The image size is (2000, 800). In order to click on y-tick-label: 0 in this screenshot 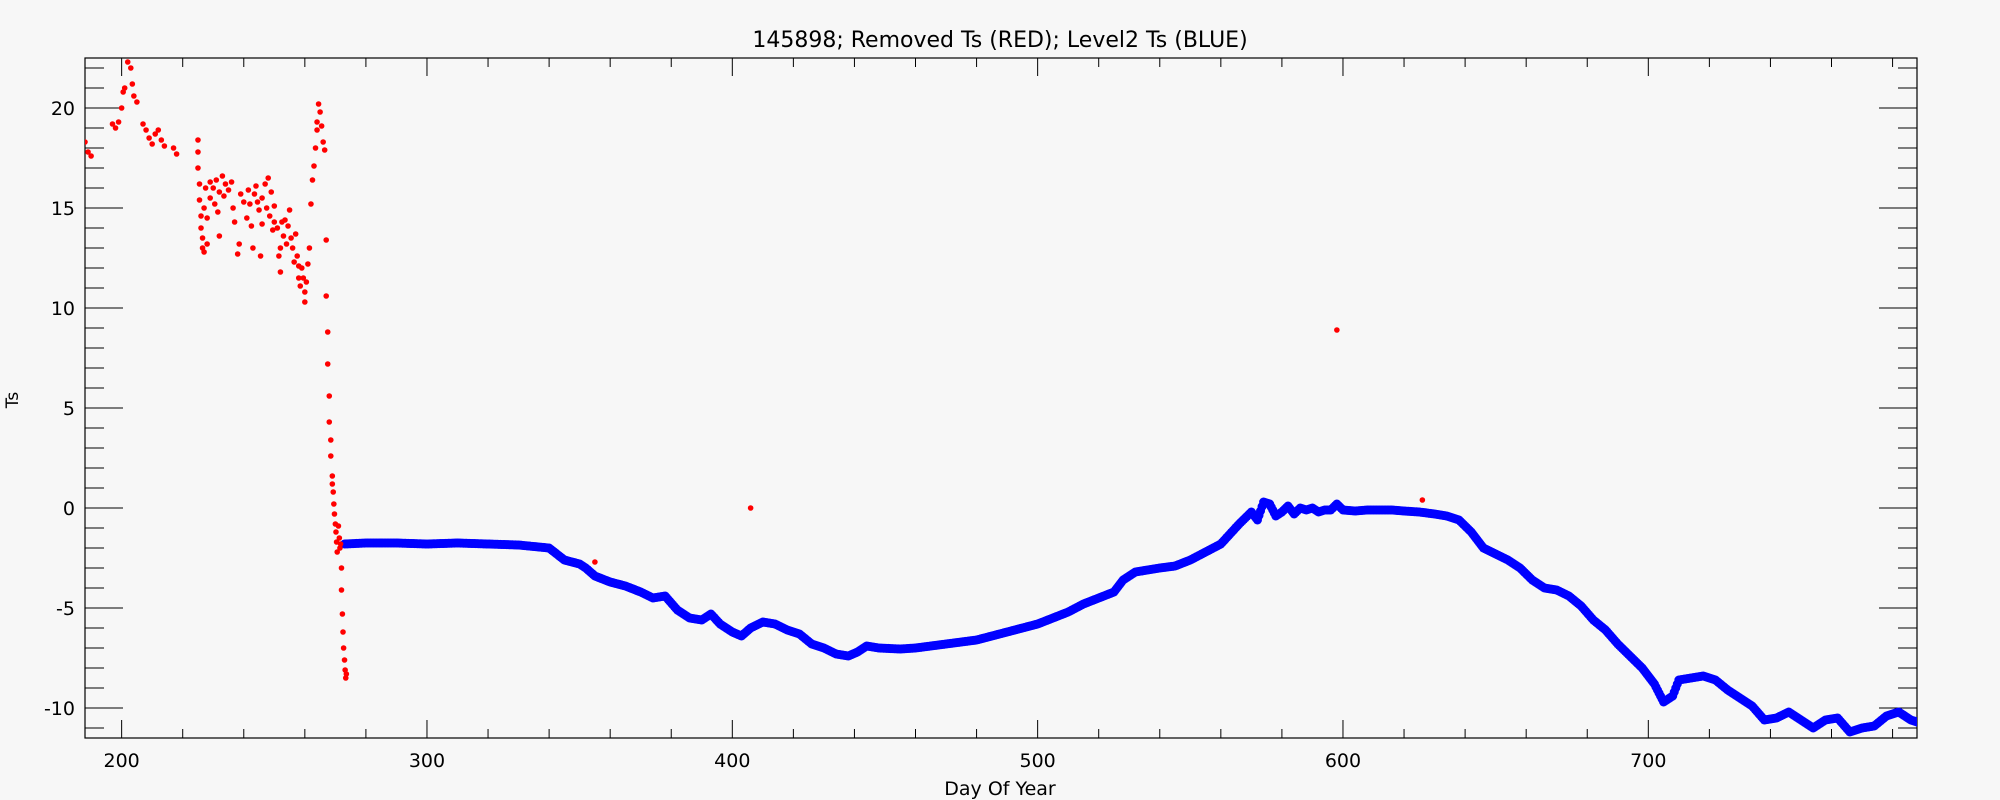, I will do `click(69, 509)`.